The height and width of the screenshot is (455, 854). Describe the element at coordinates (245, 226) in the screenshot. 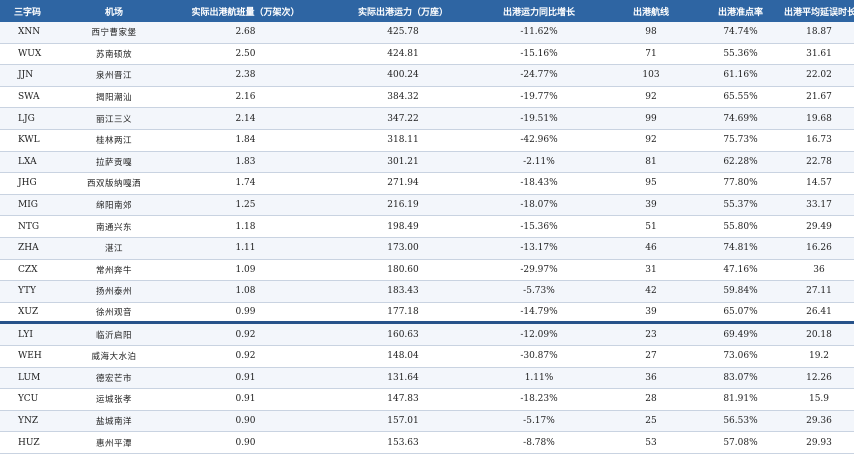

I see `cell-flights: 1.18` at that location.